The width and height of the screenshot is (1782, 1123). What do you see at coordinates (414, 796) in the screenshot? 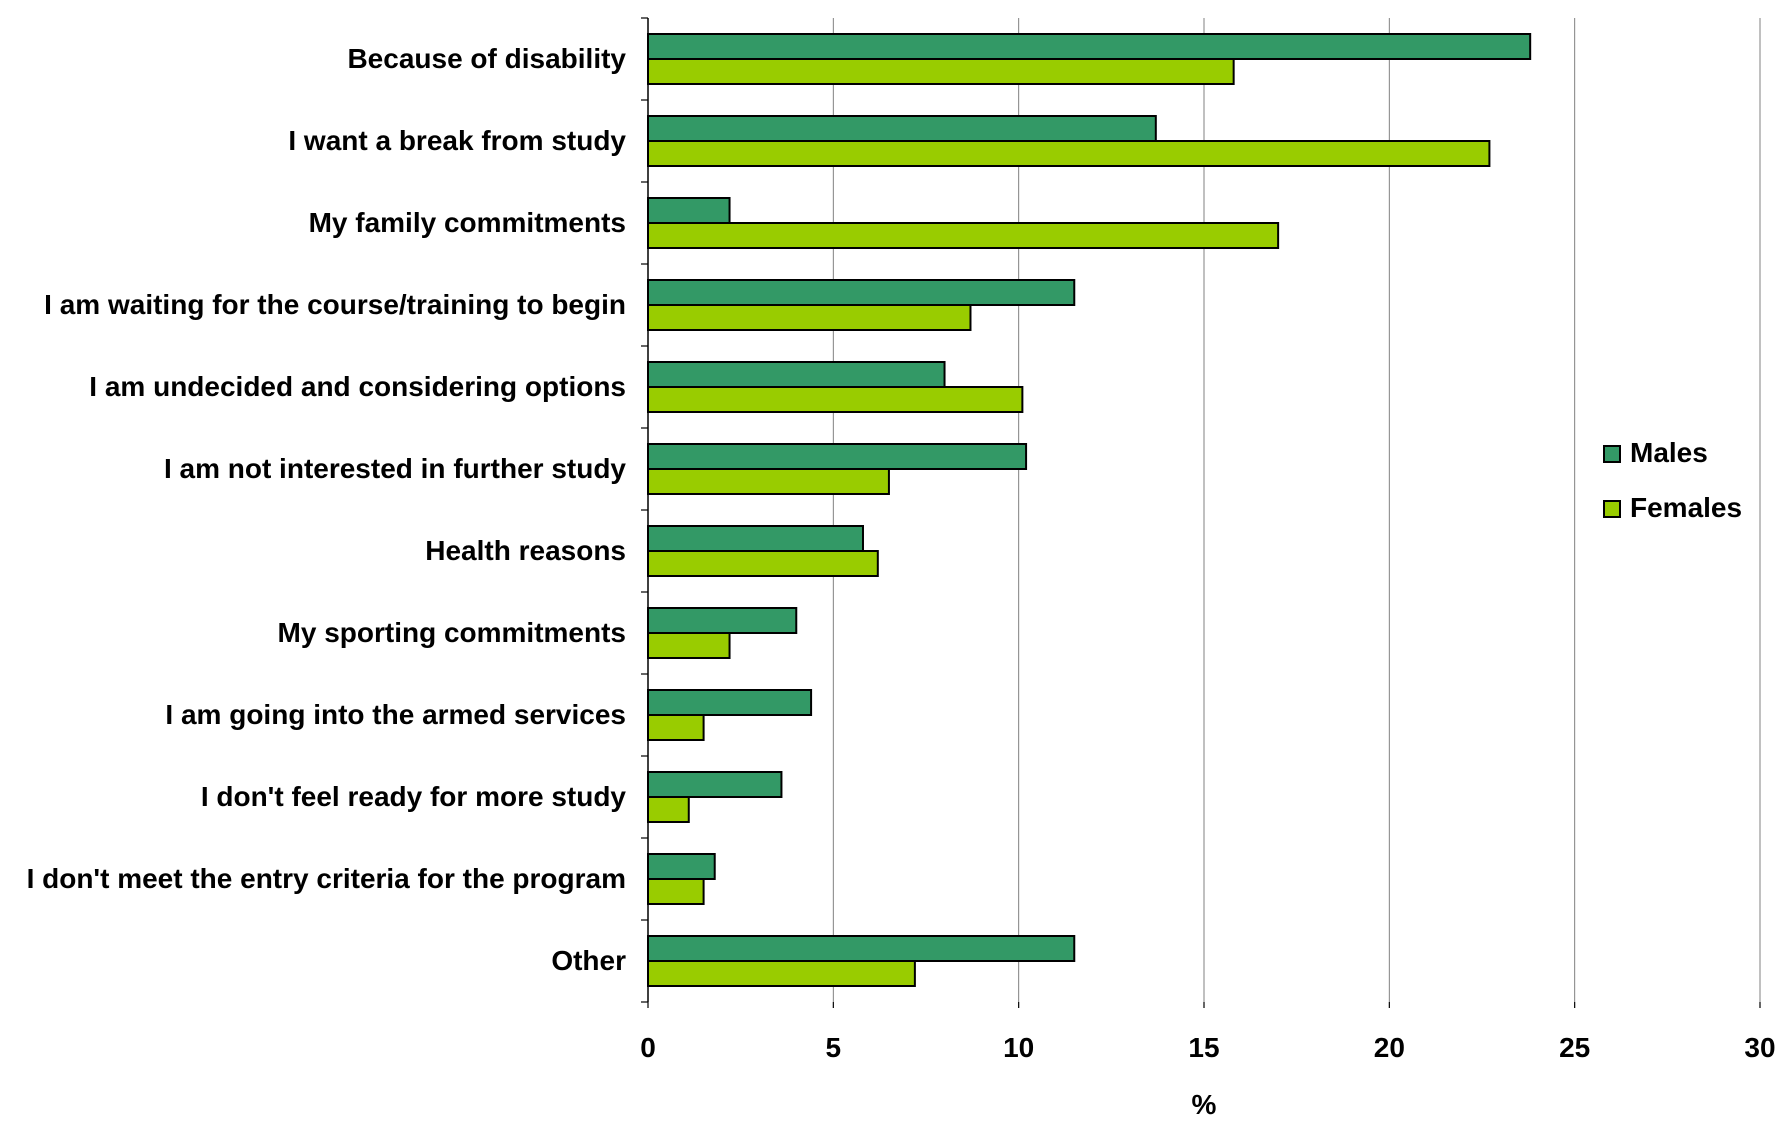
I see `category-label: I don't feel ready for more study` at bounding box center [414, 796].